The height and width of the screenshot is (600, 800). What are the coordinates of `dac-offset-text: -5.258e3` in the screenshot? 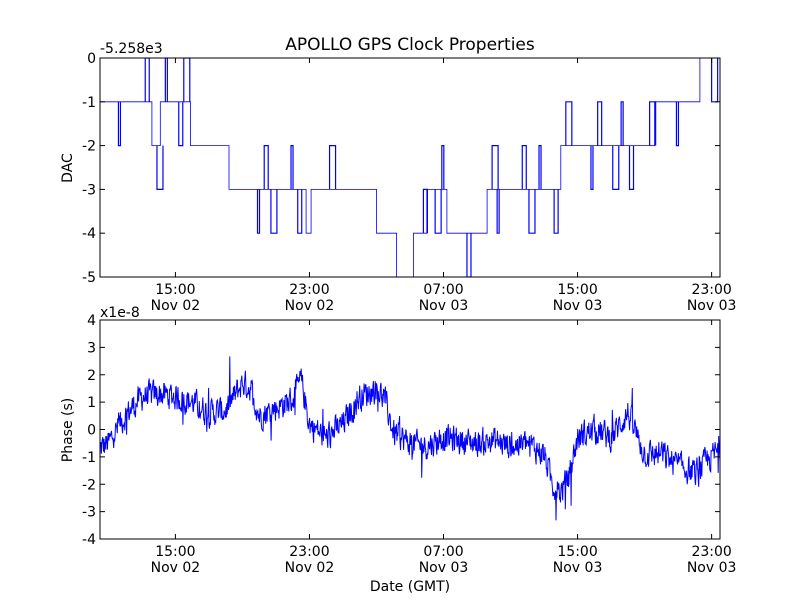 It's located at (131, 49).